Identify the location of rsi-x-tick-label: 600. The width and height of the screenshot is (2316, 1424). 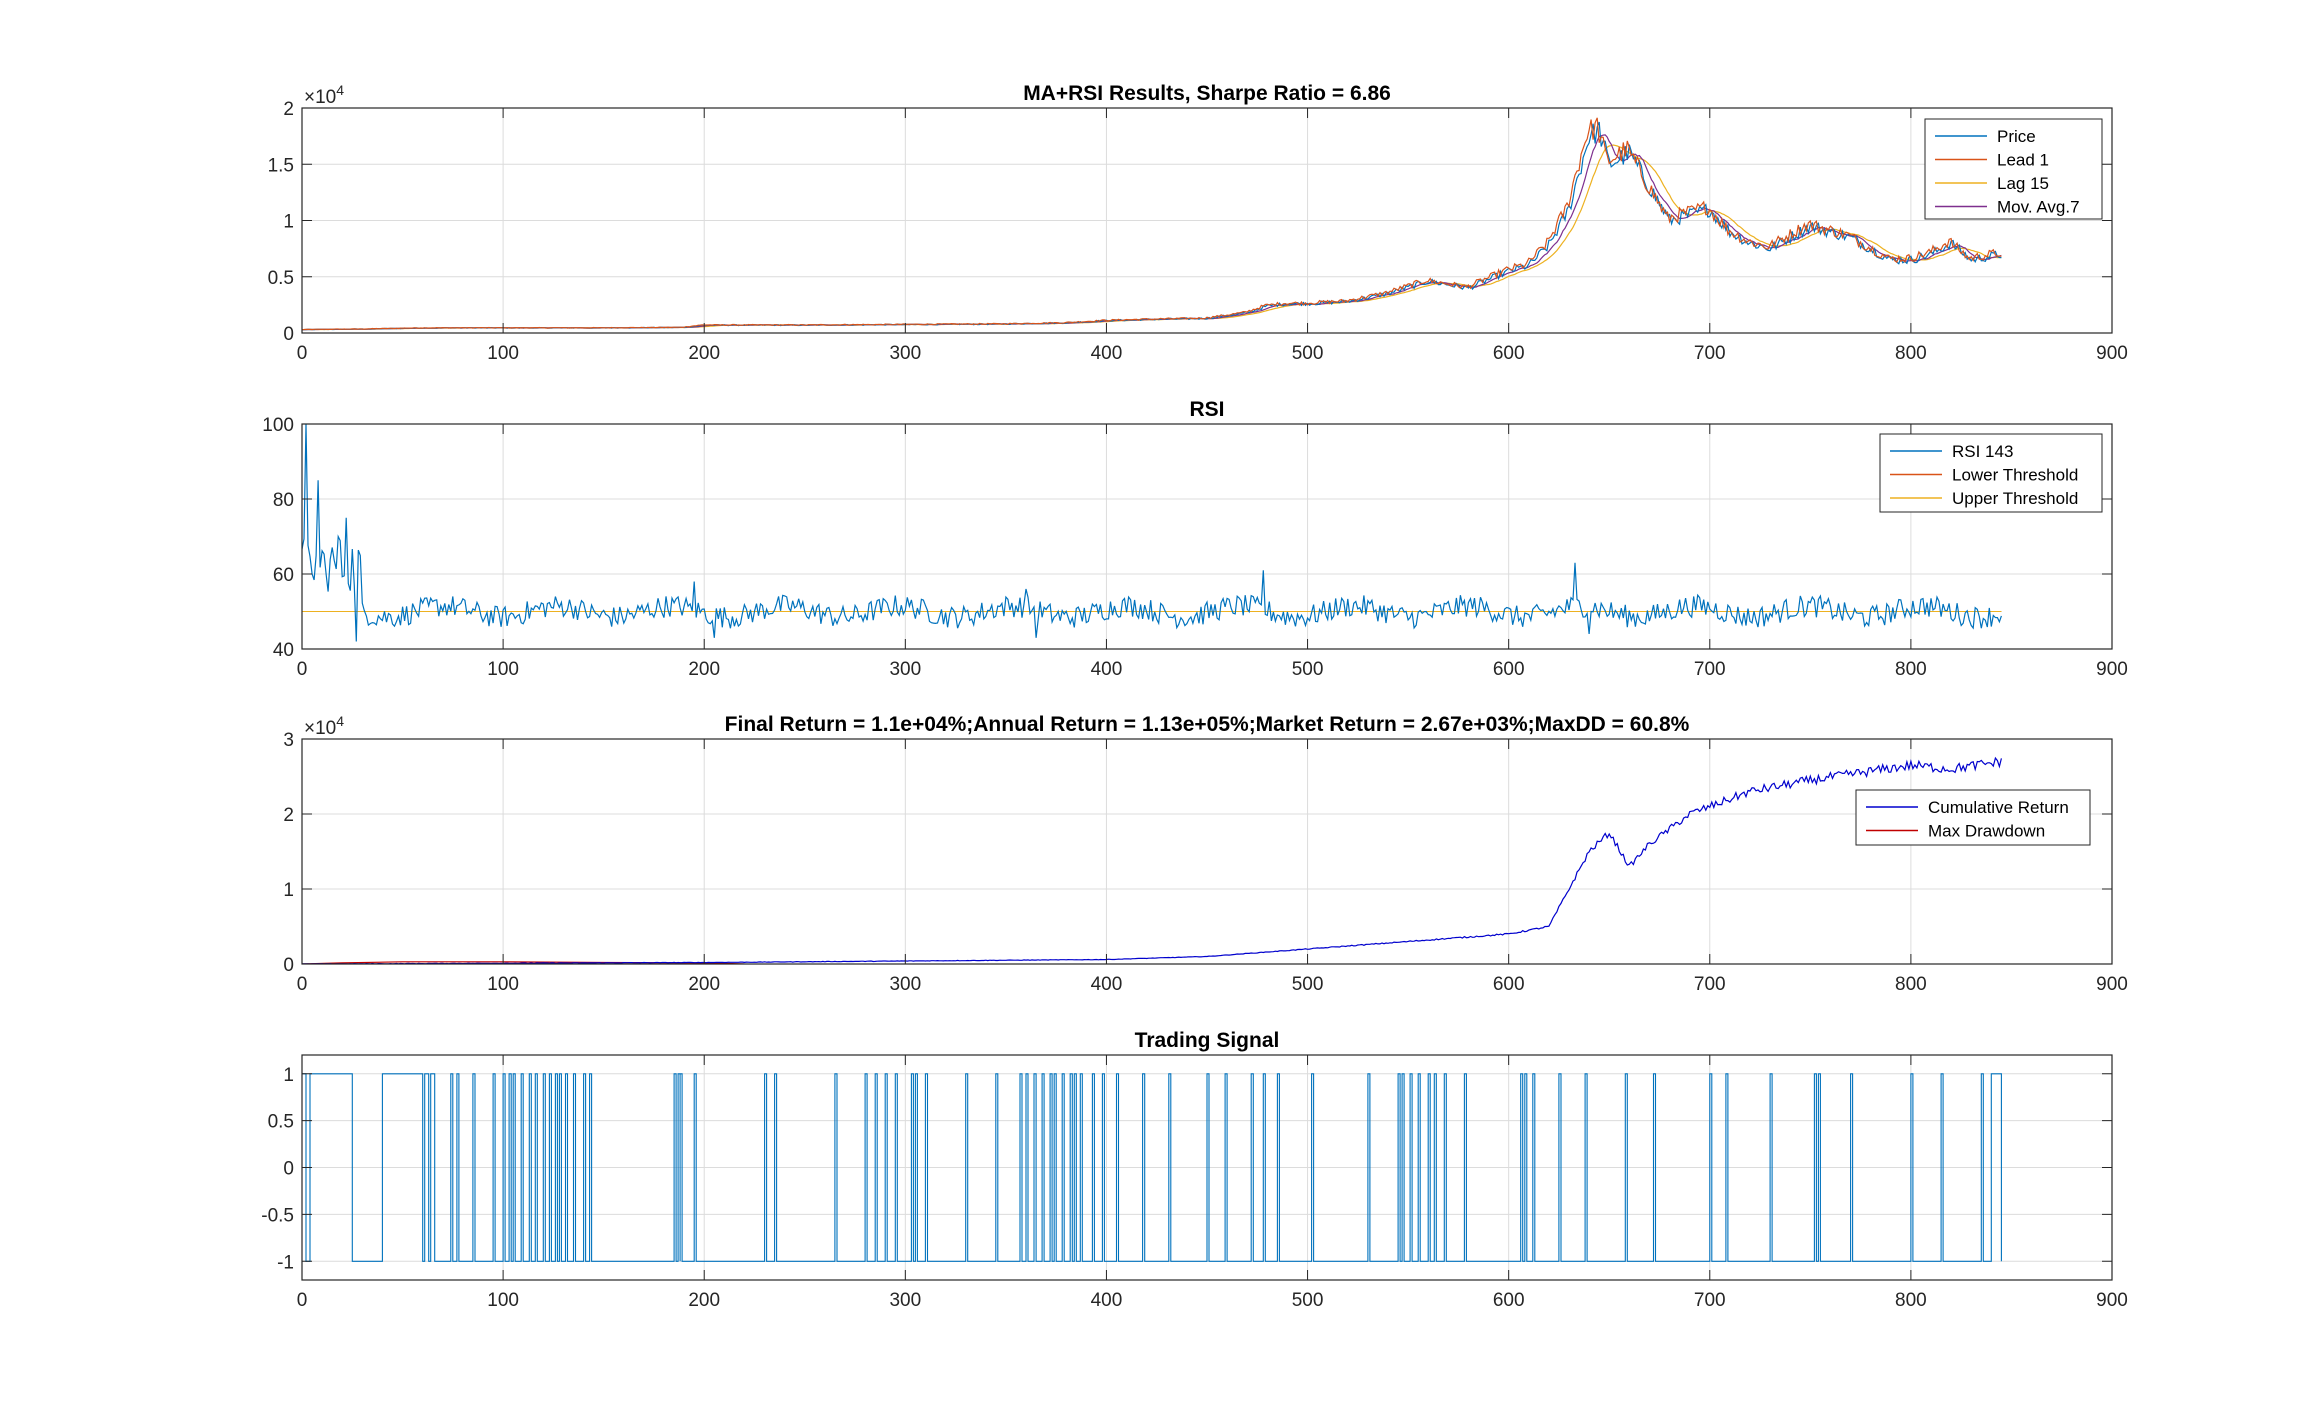
(1509, 669).